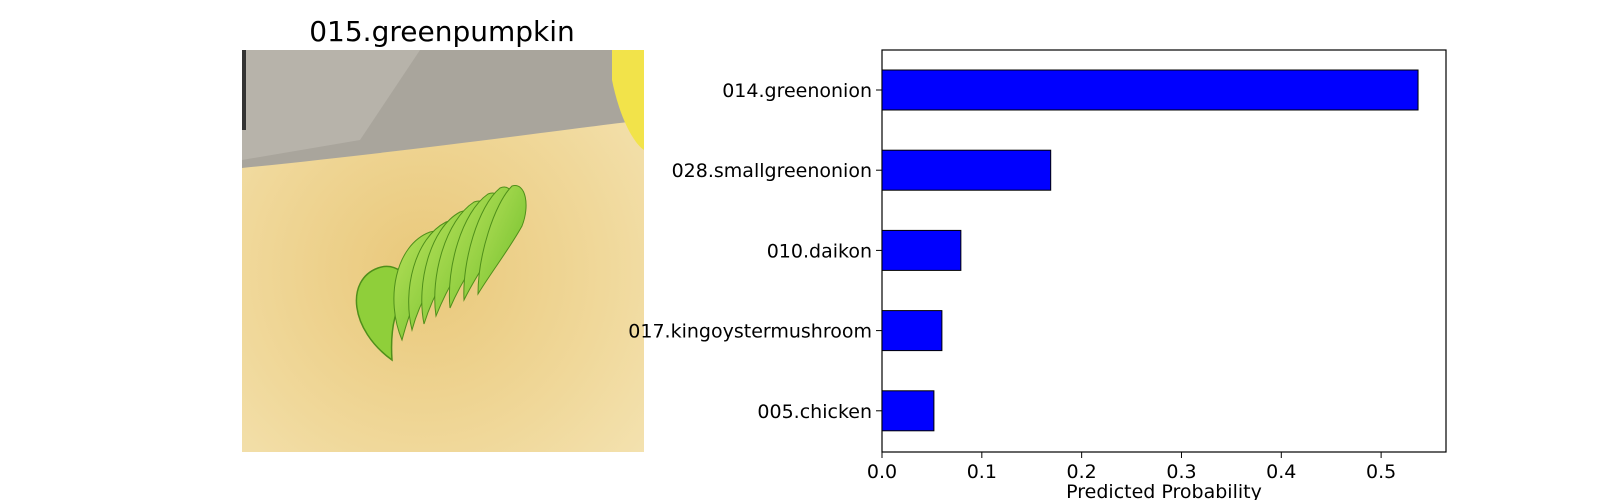 This screenshot has width=1600, height=500. I want to click on image-title: 015.greenpumpkin, so click(442, 31).